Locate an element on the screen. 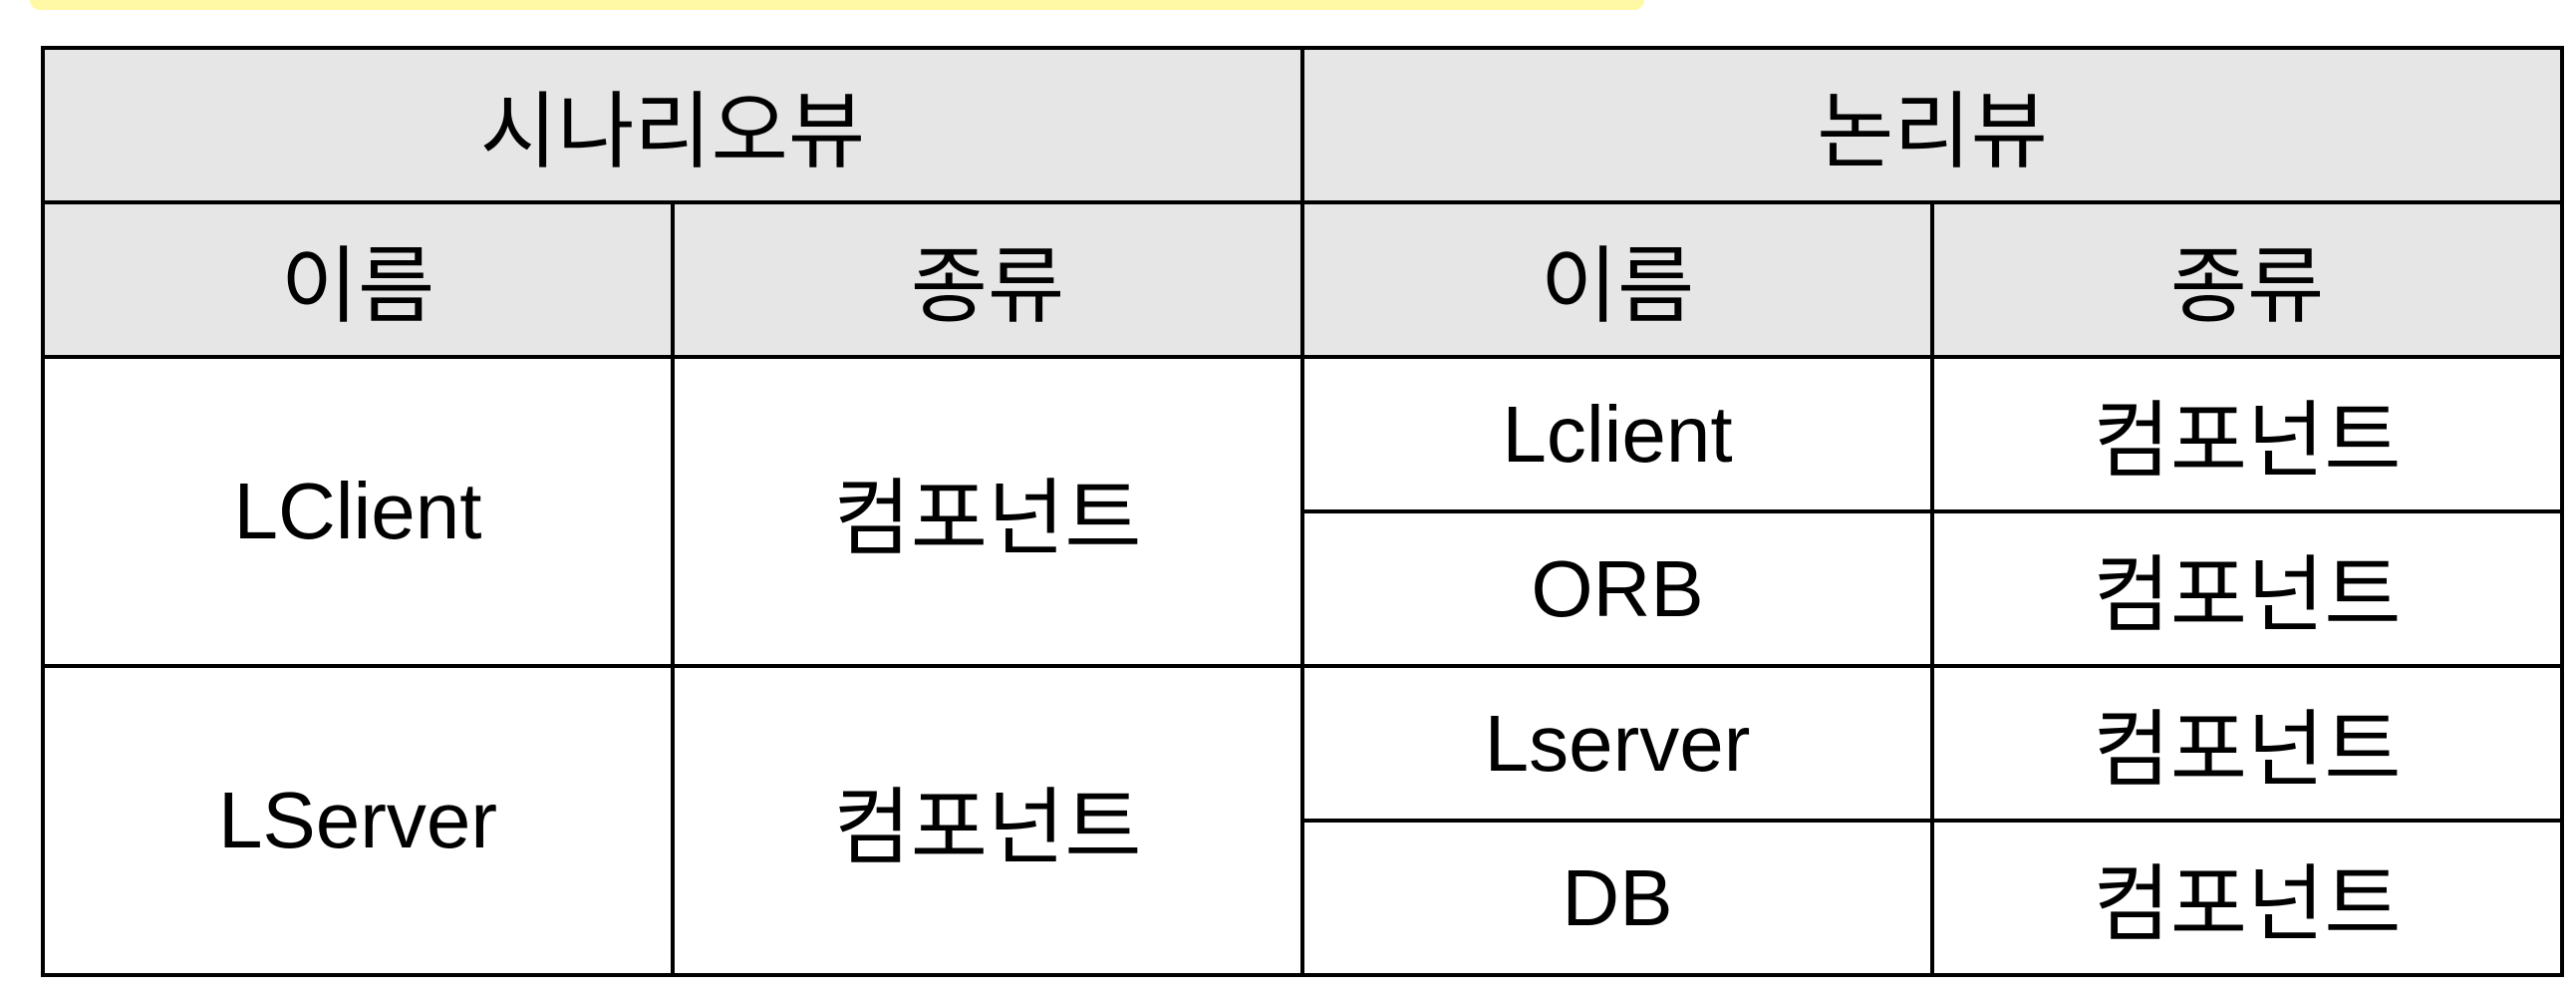 This screenshot has height=997, width=2576. scenario-name-cell: LServer is located at coordinates (358, 820).